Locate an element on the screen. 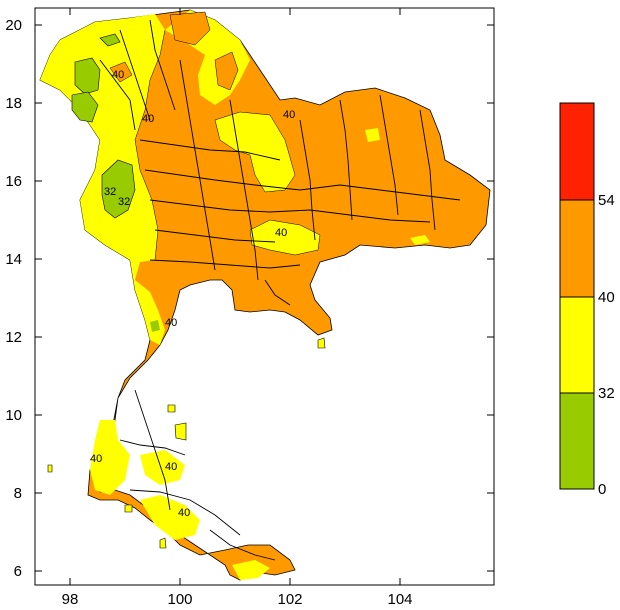  color-scale-label: 32 is located at coordinates (606, 393).